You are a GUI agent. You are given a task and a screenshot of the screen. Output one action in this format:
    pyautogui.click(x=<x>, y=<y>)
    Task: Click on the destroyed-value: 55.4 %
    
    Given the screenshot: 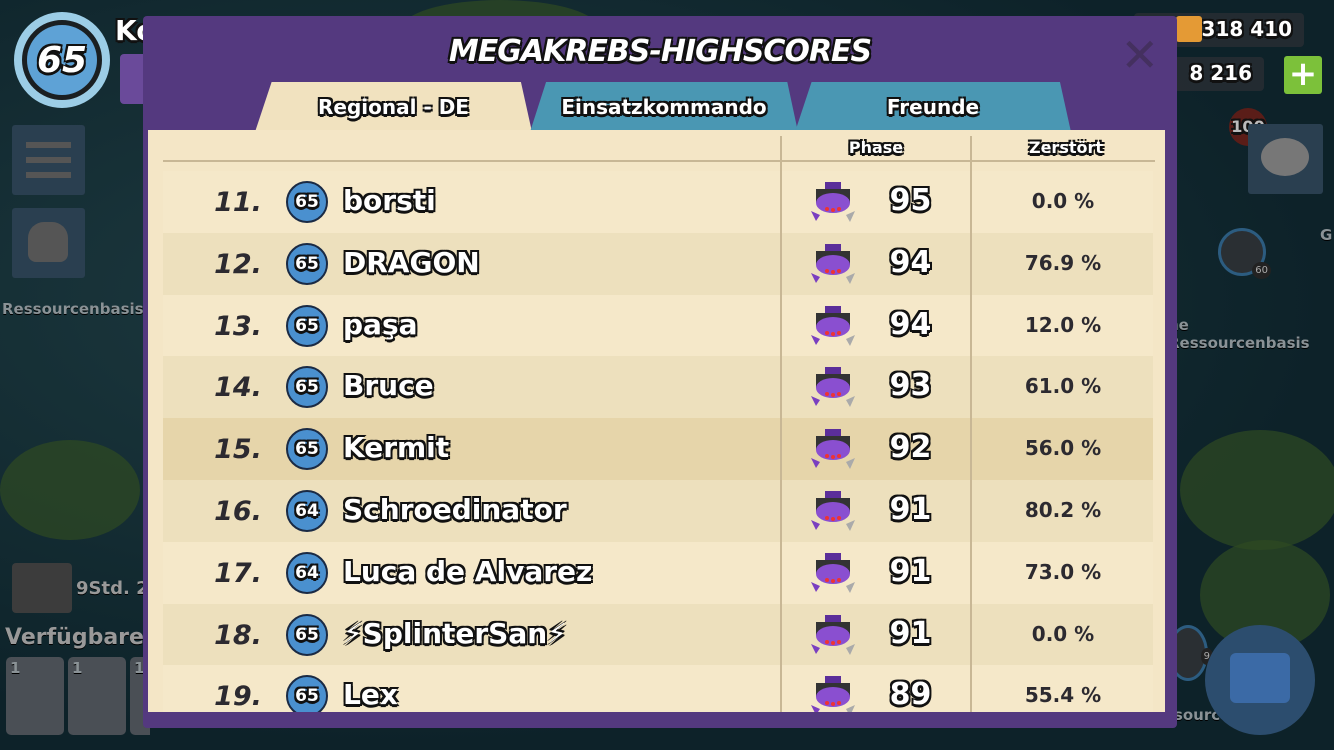 What is the action you would take?
    pyautogui.click(x=1063, y=695)
    